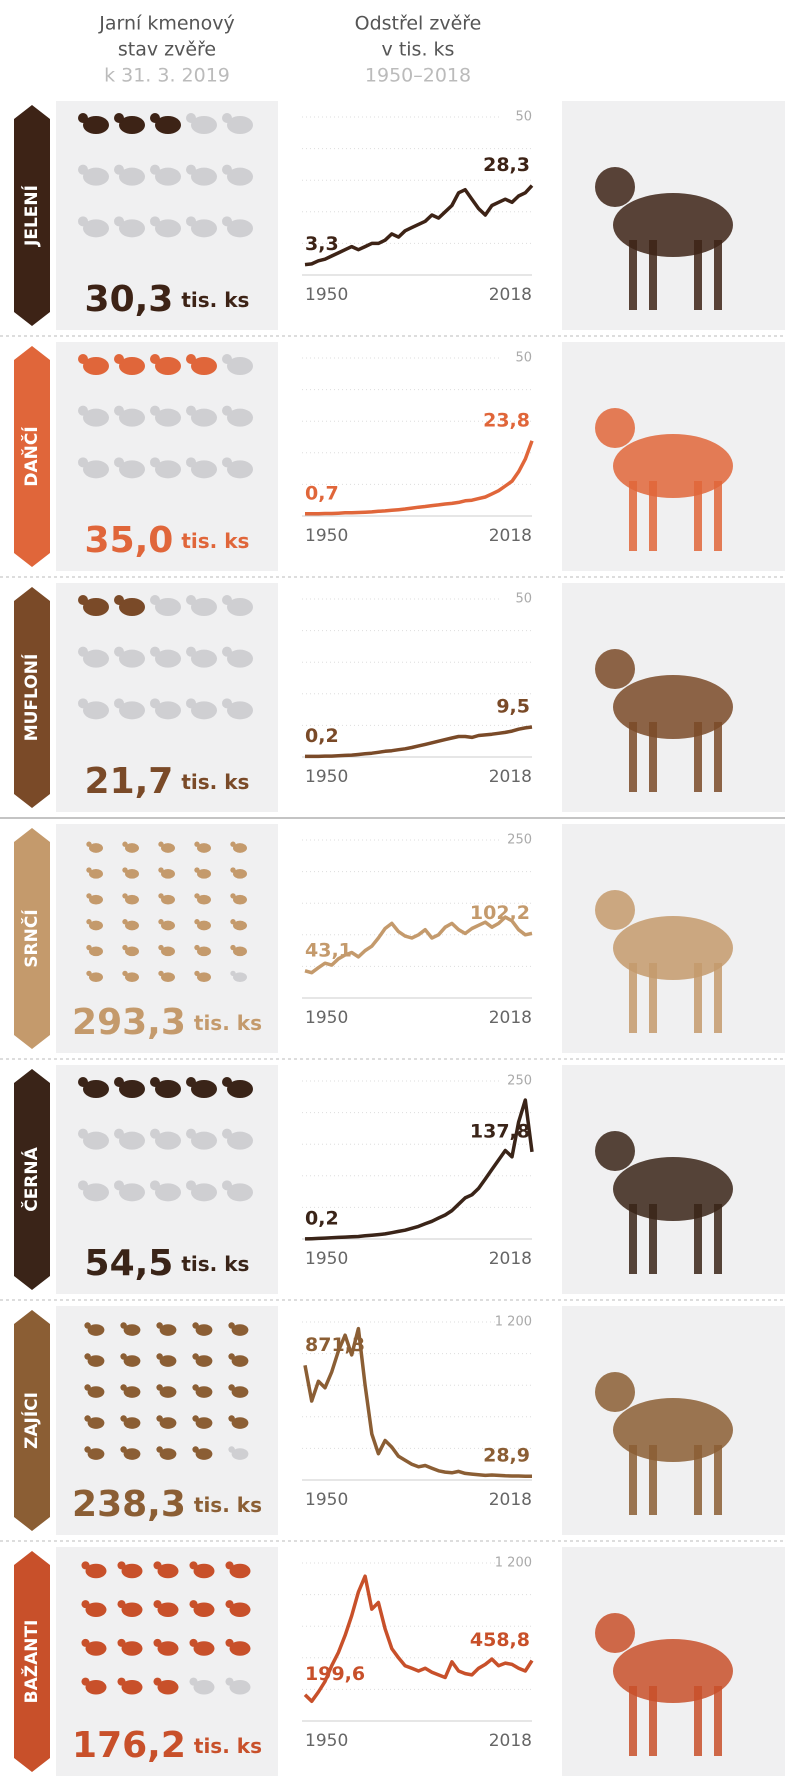 This screenshot has width=785, height=1783. I want to click on population-text: 30,3 tis. ks, so click(167, 299).